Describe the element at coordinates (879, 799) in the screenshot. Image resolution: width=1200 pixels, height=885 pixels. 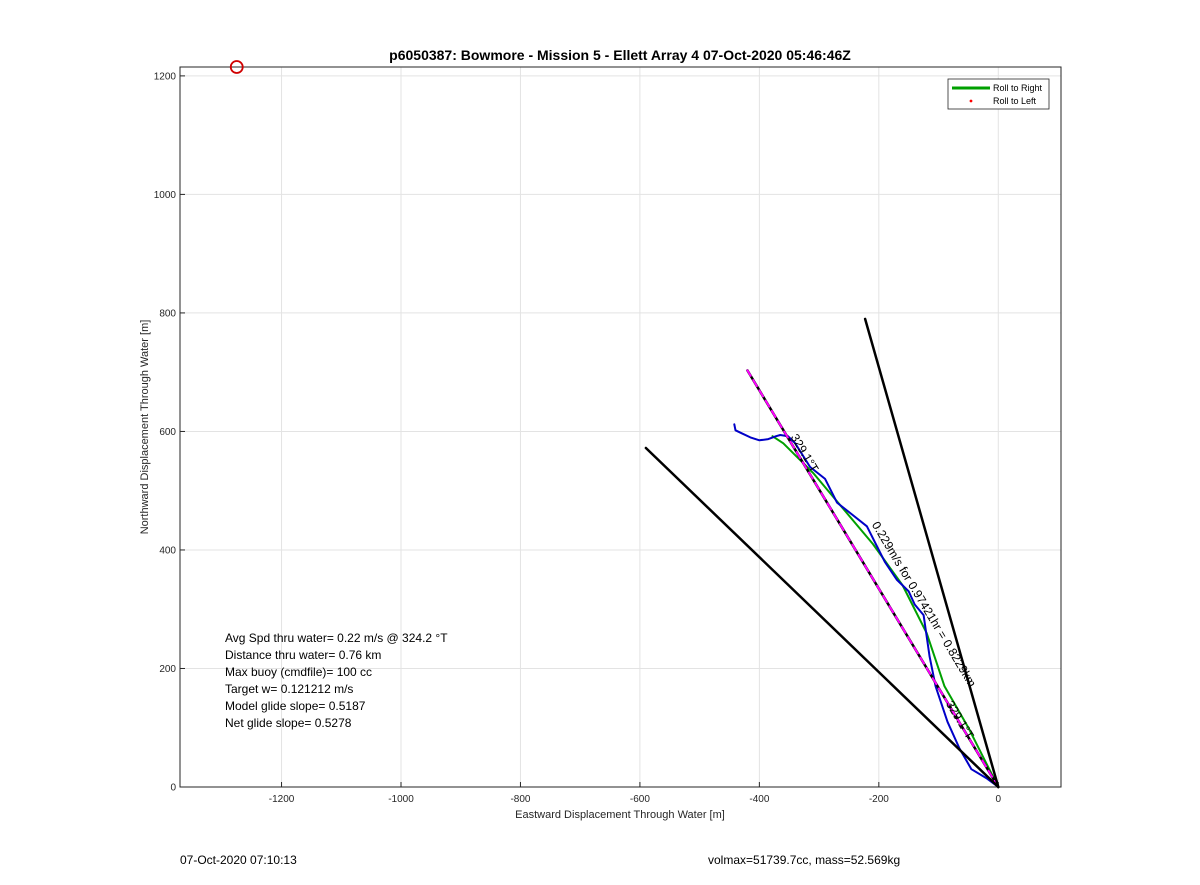
I see `x-tick-label: -200` at that location.